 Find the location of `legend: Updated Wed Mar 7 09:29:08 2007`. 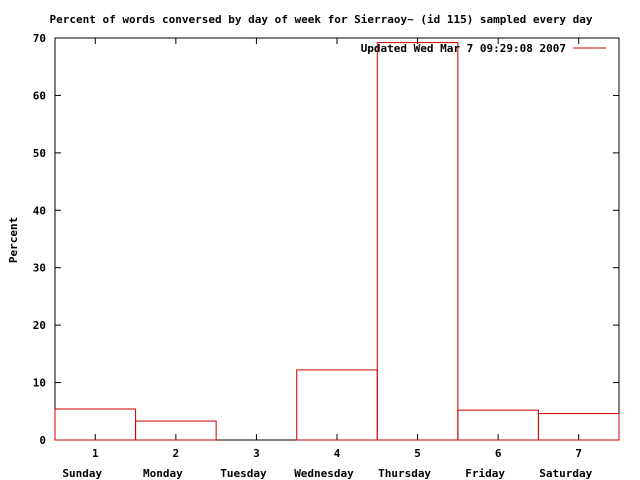

legend: Updated Wed Mar 7 09:29:08 2007 is located at coordinates (483, 48).